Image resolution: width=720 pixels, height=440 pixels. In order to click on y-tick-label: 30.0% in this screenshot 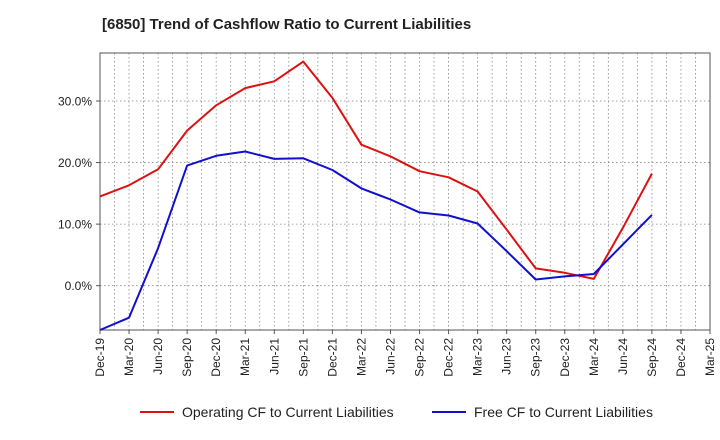, I will do `click(75, 102)`.